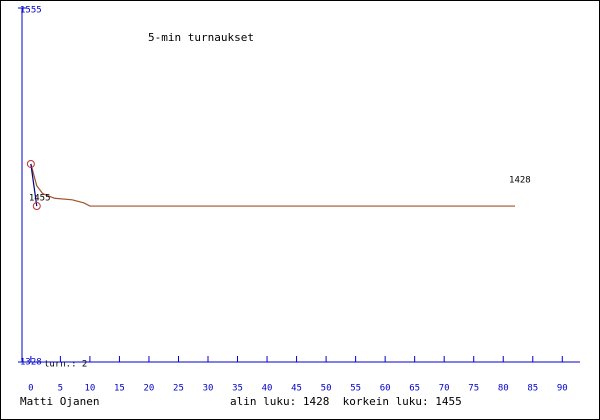 This screenshot has height=420, width=600. Describe the element at coordinates (414, 389) in the screenshot. I see `x-tick-label: 65` at that location.